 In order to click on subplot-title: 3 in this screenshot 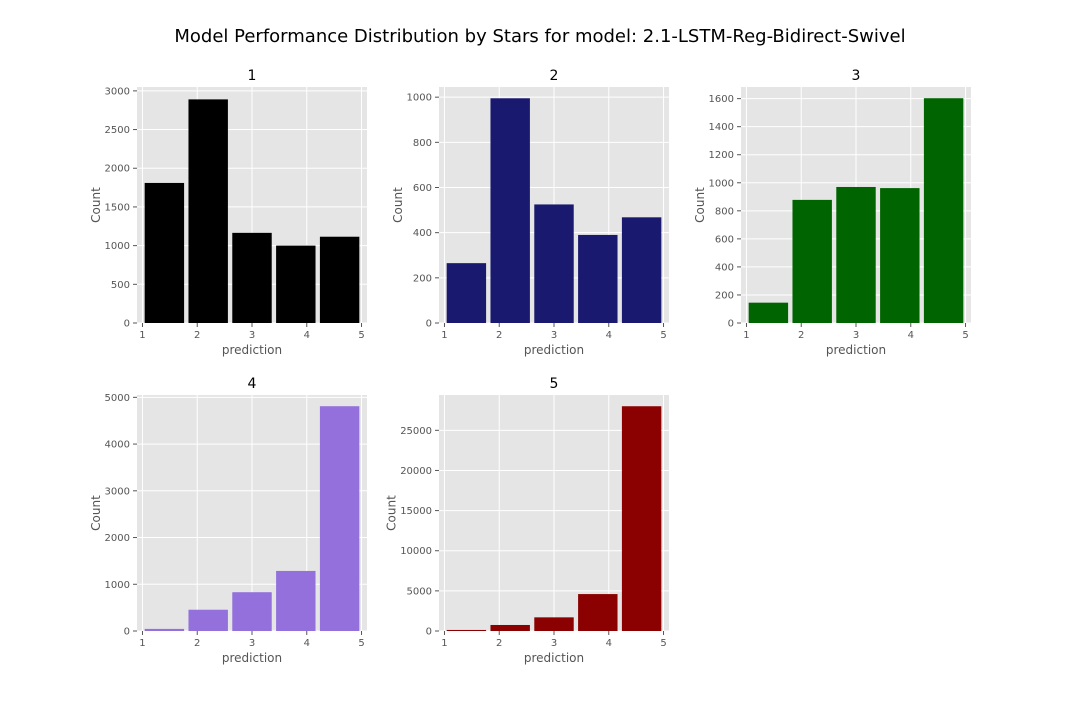, I will do `click(856, 76)`.